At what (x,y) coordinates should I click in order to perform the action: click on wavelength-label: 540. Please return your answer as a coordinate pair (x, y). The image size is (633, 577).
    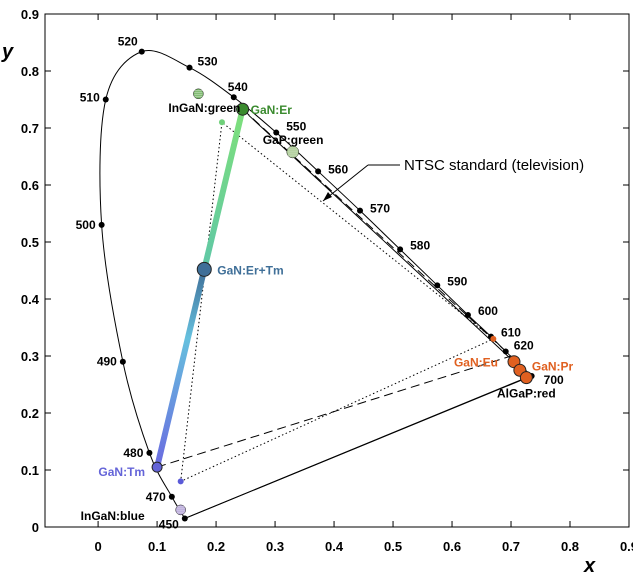
    Looking at the image, I should click on (238, 87).